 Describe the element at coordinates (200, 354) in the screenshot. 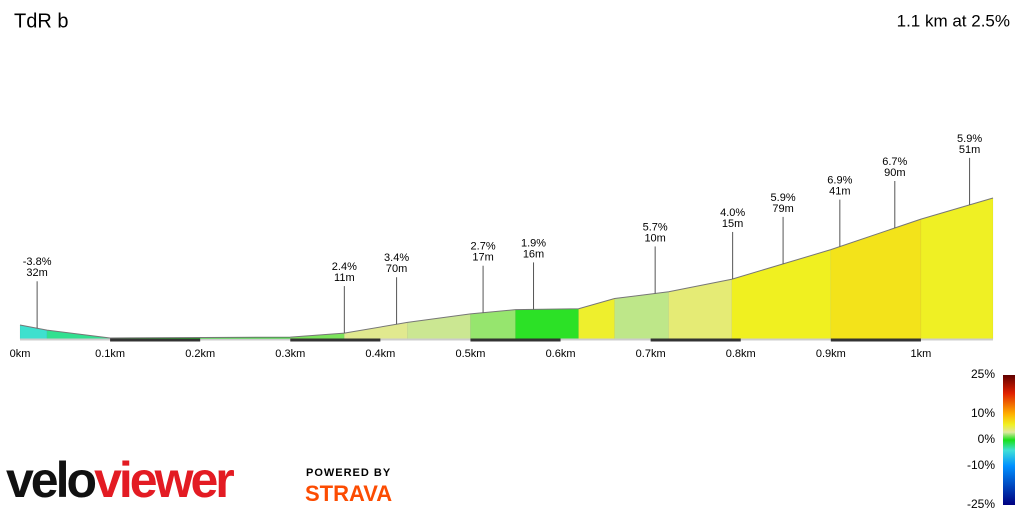

I see `x-tick-label: 0.2km` at that location.